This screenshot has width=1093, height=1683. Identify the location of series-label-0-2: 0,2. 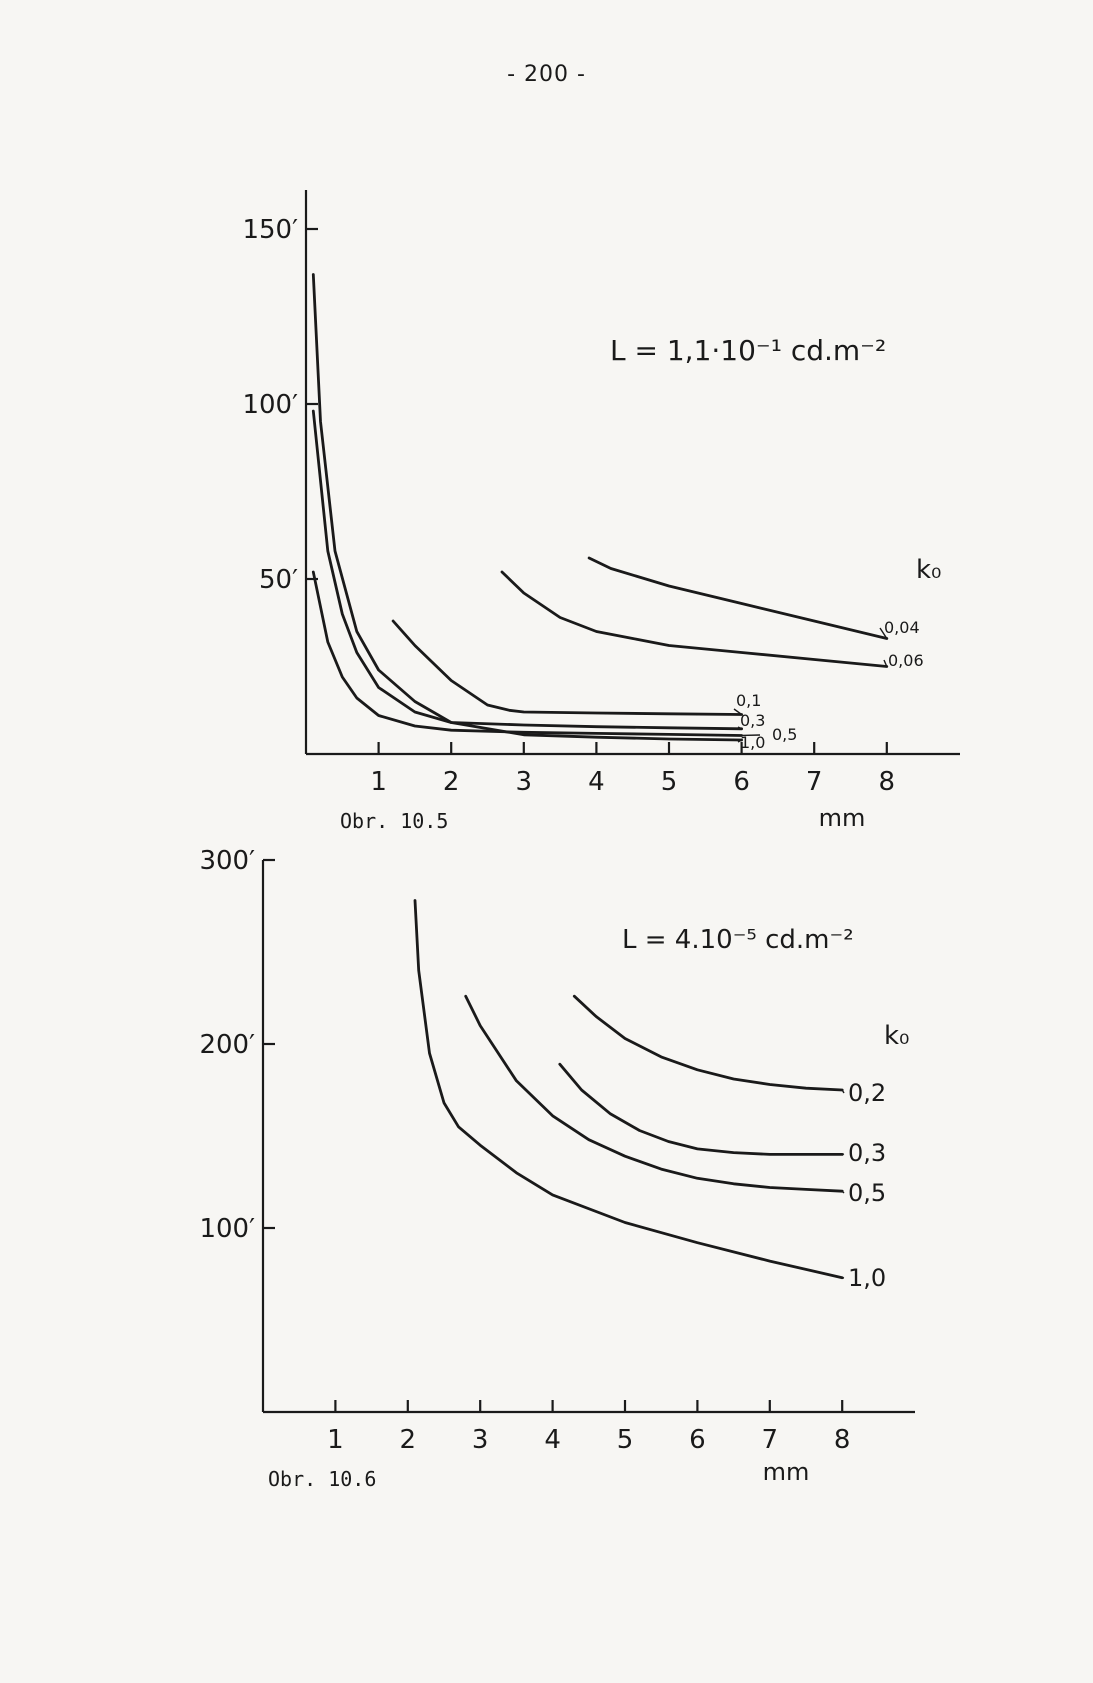
(867, 1093).